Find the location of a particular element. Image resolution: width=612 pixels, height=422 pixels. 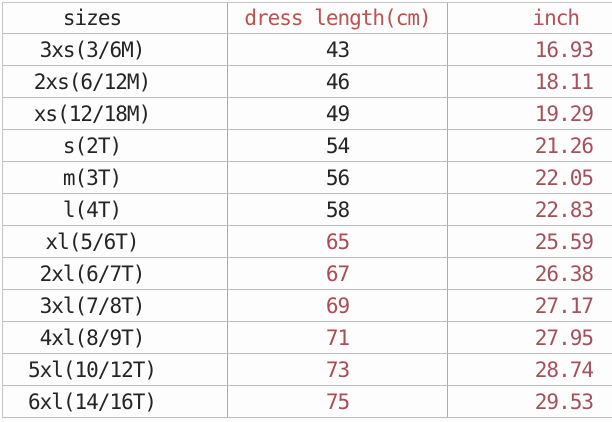

table-row: 6xl(14/16T) 75 29.53 is located at coordinates (307, 402).